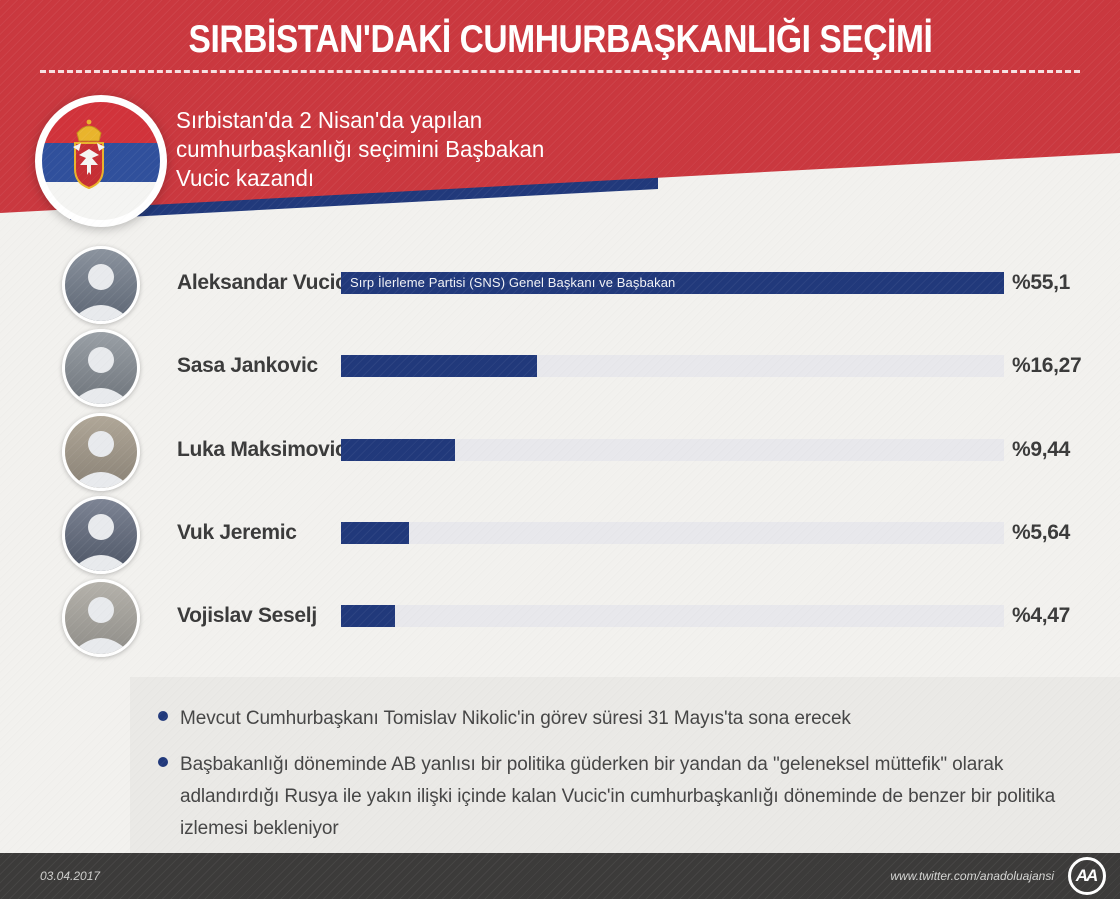 This screenshot has height=899, width=1120. I want to click on candidate-row: Sasa Jankovic %16,27, so click(560, 368).